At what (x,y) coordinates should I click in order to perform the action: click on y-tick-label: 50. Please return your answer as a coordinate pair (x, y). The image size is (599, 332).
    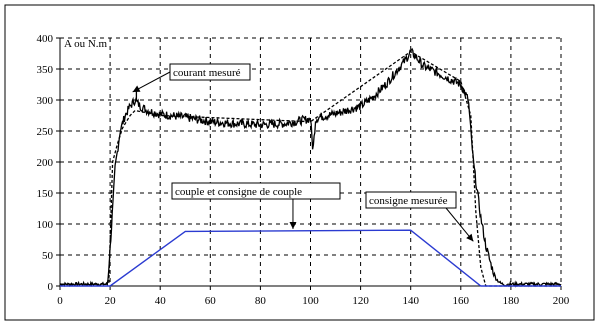
    Looking at the image, I should click on (48, 256).